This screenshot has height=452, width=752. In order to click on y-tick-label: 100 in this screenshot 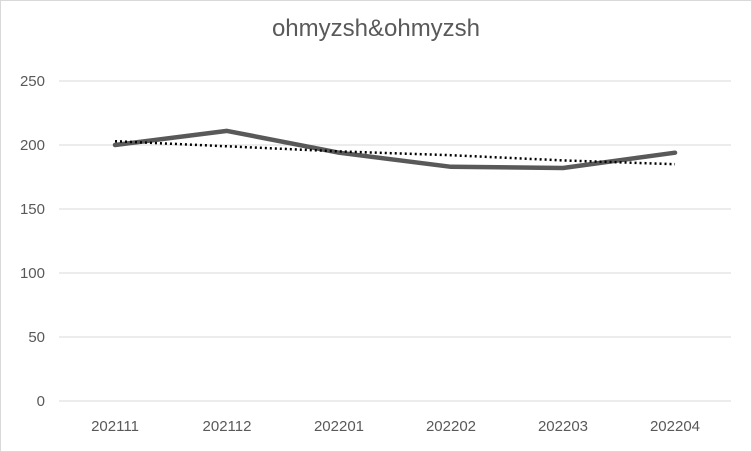, I will do `click(32, 273)`.